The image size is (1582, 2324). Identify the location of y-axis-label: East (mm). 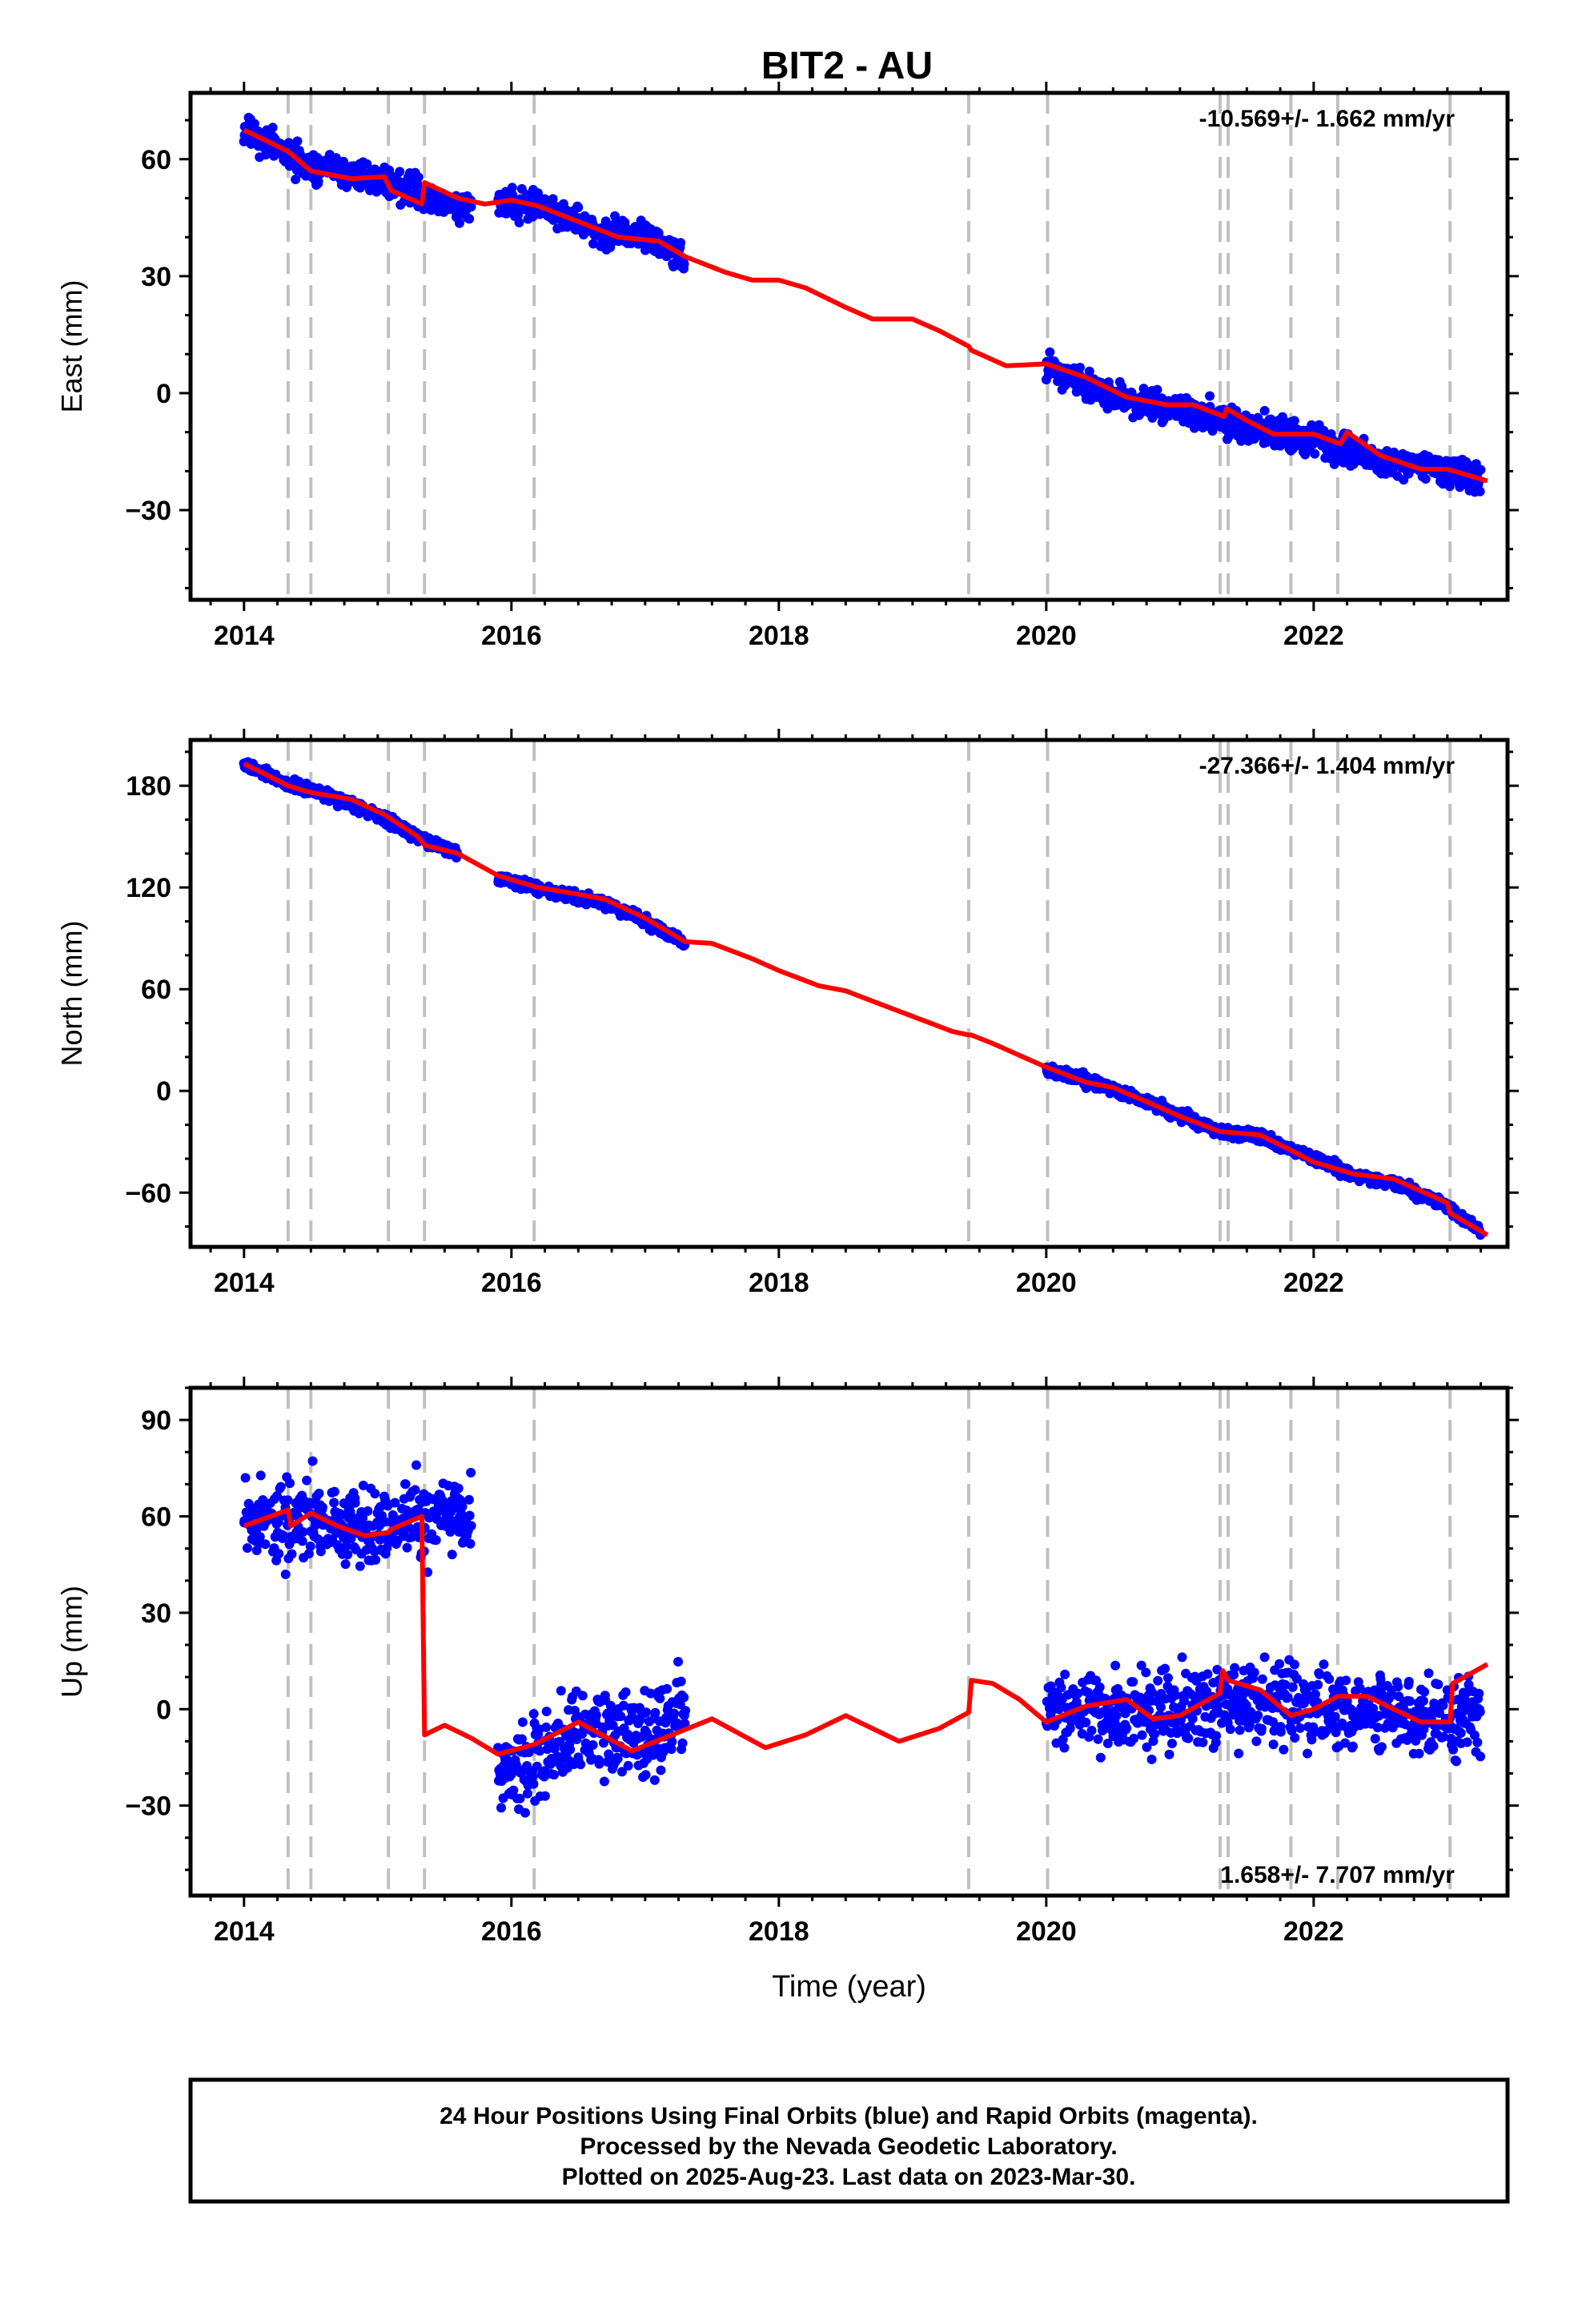
(71, 346).